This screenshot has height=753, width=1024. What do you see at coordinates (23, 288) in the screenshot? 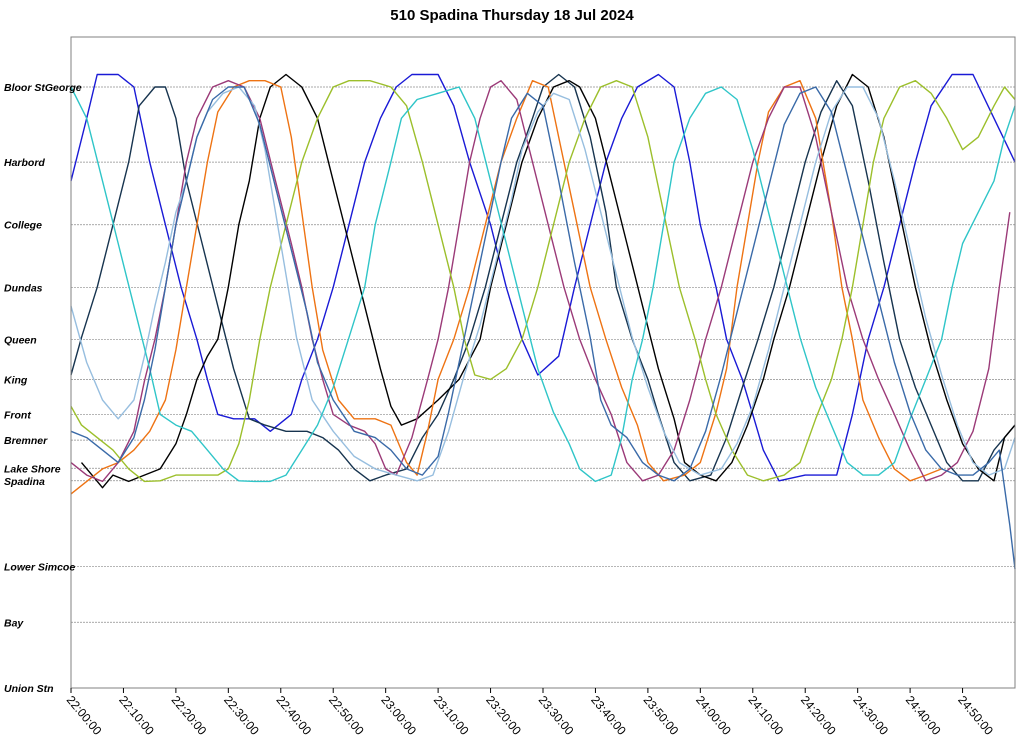
I see `stop-label: Dundas` at bounding box center [23, 288].